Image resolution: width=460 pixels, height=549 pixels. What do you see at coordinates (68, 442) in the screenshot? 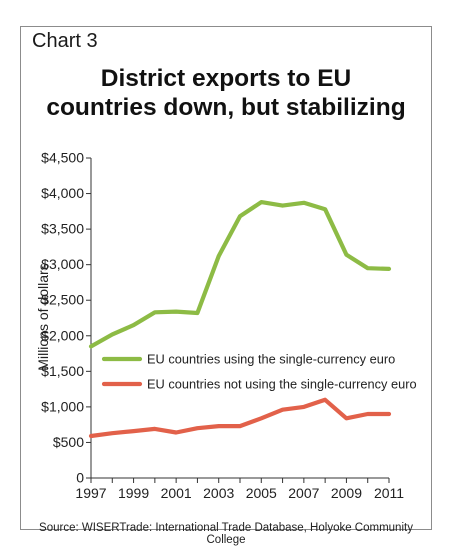
I see `y-tick-label: $500` at bounding box center [68, 442].